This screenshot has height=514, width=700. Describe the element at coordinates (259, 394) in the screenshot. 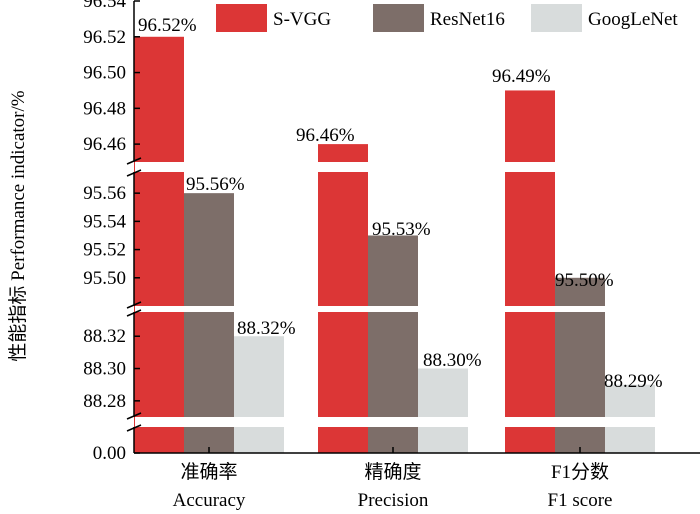

I see `bar-googlenet-accuracy` at that location.